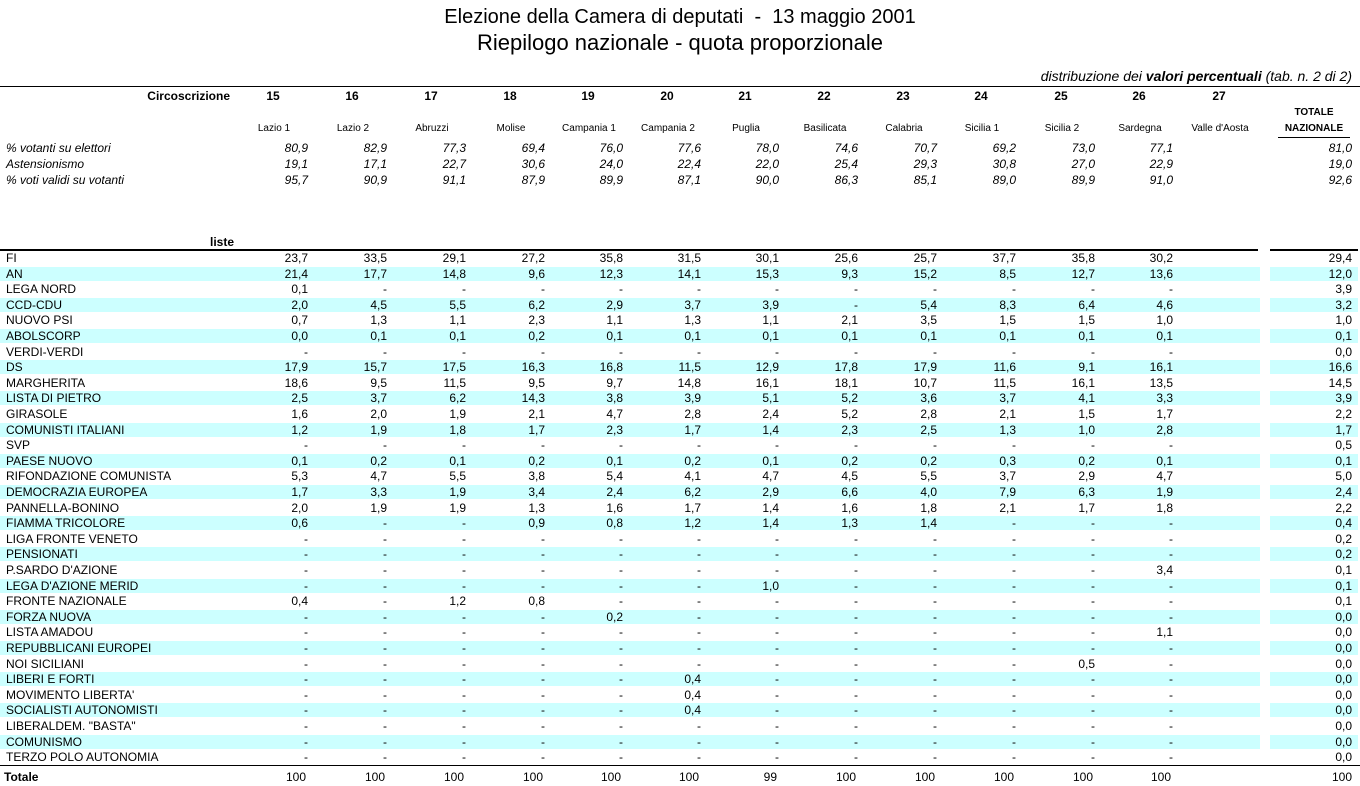  Describe the element at coordinates (925, 180) in the screenshot. I see `stat-value: 85,1` at that location.